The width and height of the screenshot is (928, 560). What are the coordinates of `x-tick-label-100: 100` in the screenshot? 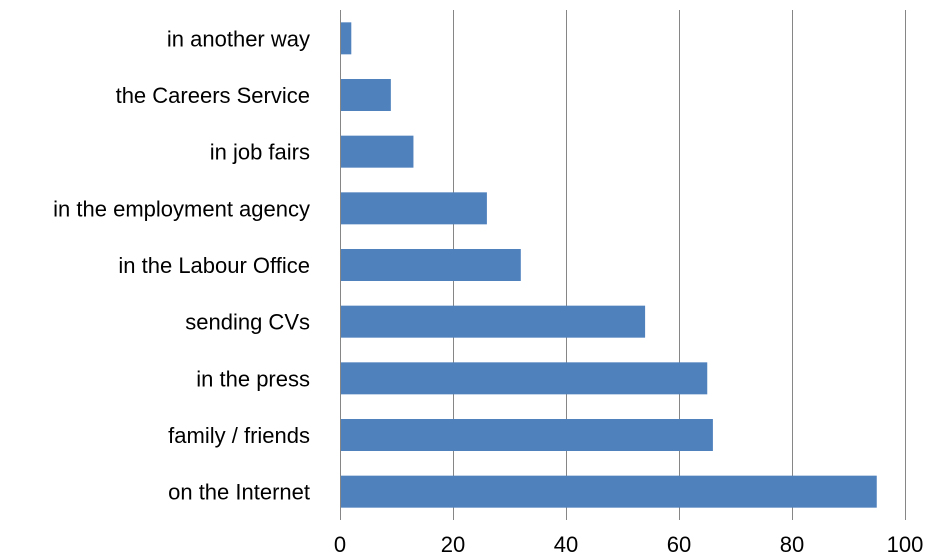 It's located at (905, 543).